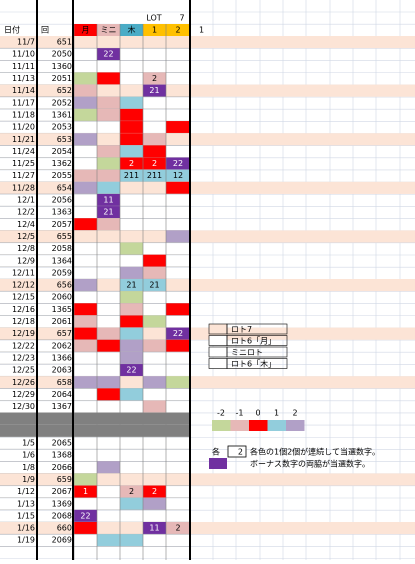 Image resolution: width=415 pixels, height=564 pixels. Describe the element at coordinates (28, 443) in the screenshot. I see `date: 1/5` at that location.